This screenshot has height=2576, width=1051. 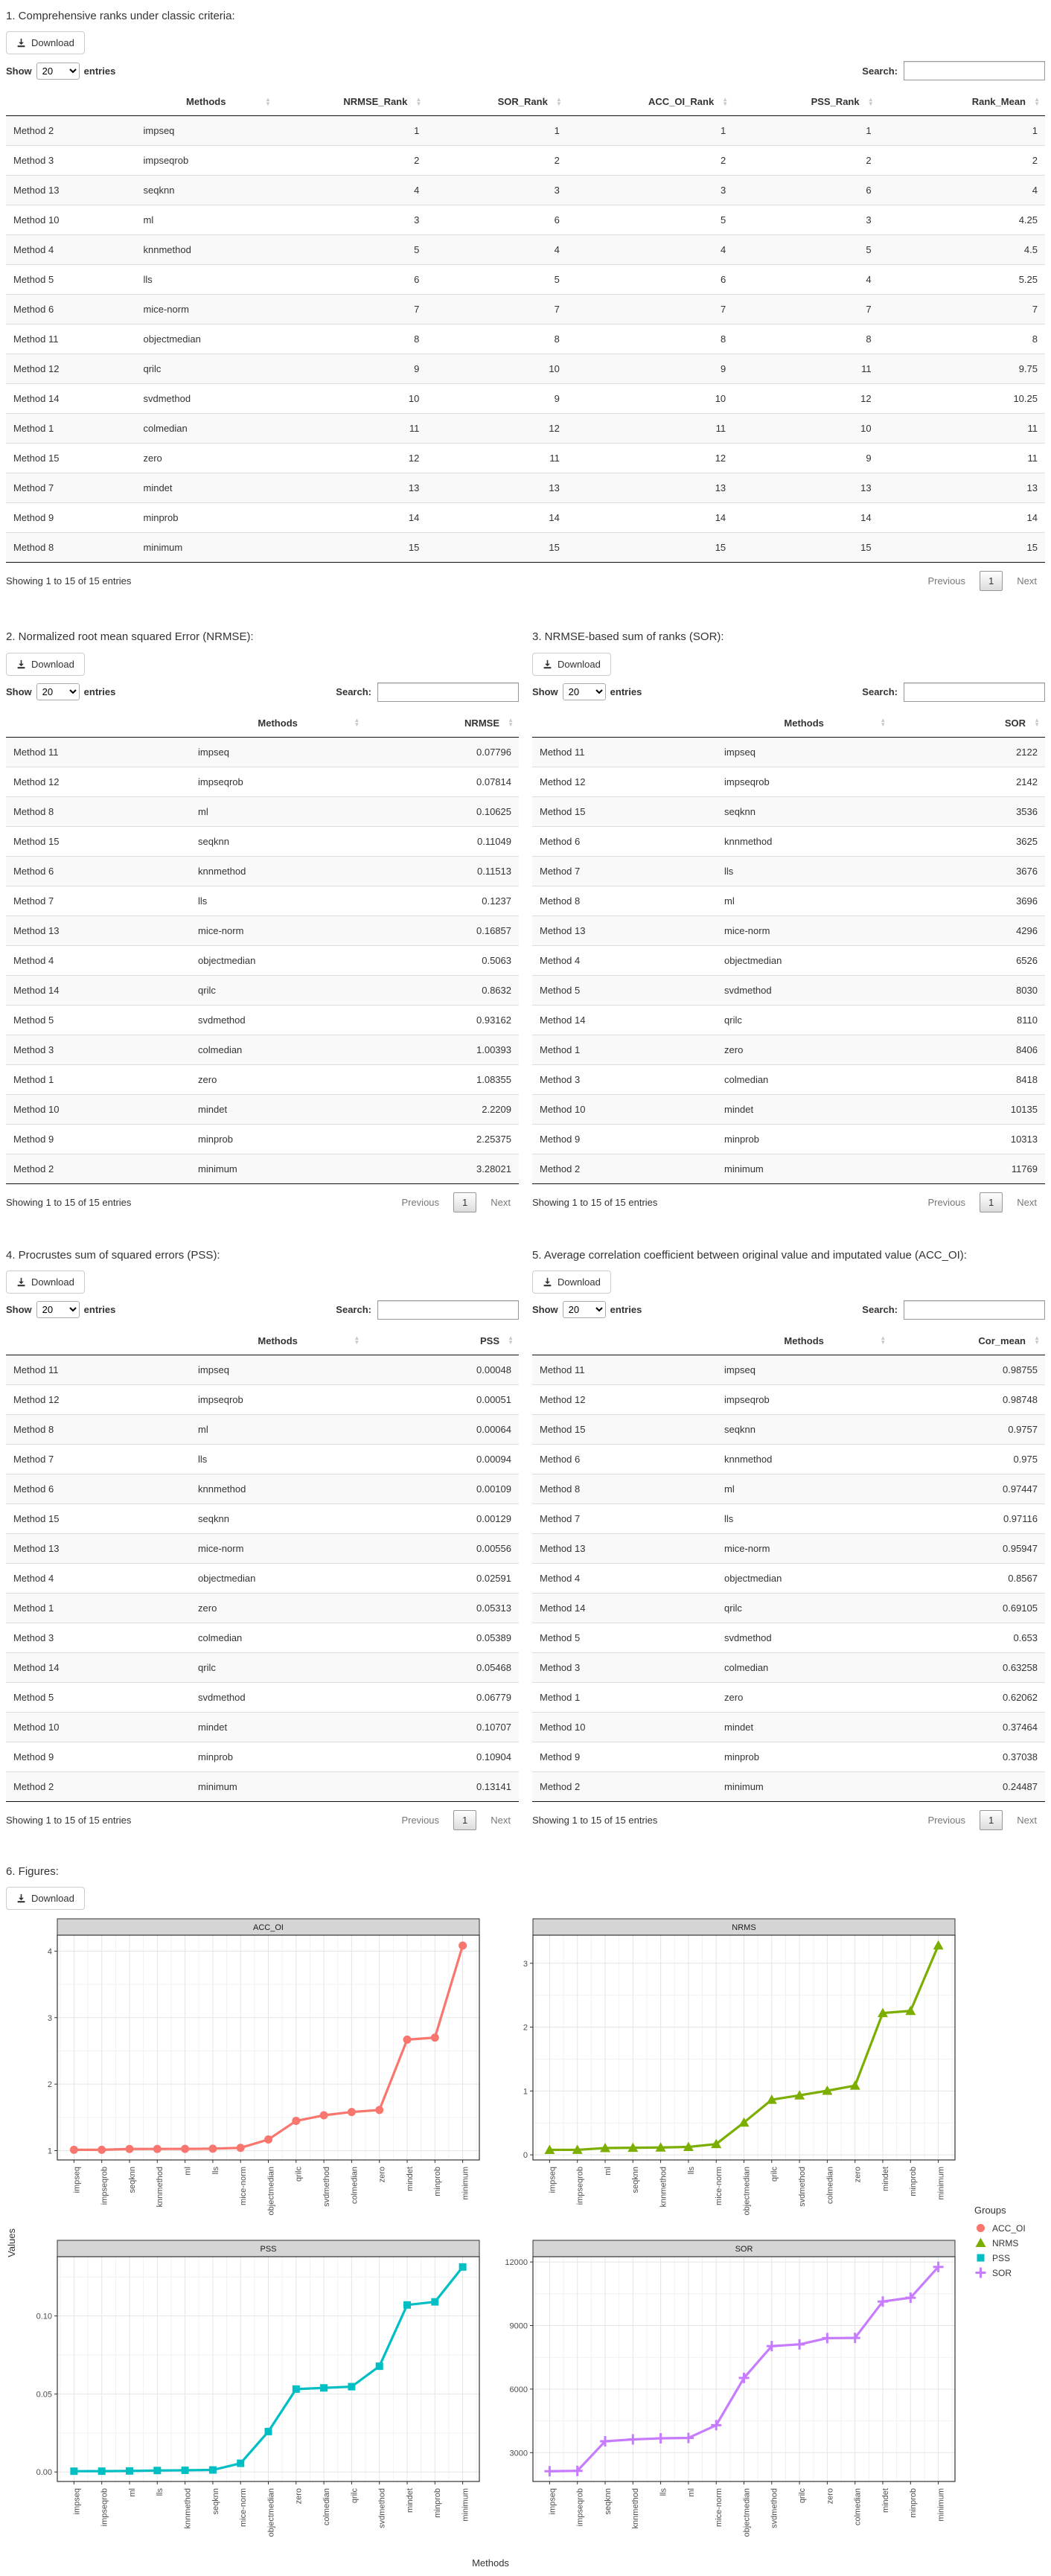 I want to click on table-row: Method 2 minimum 0.24487, so click(x=789, y=1786).